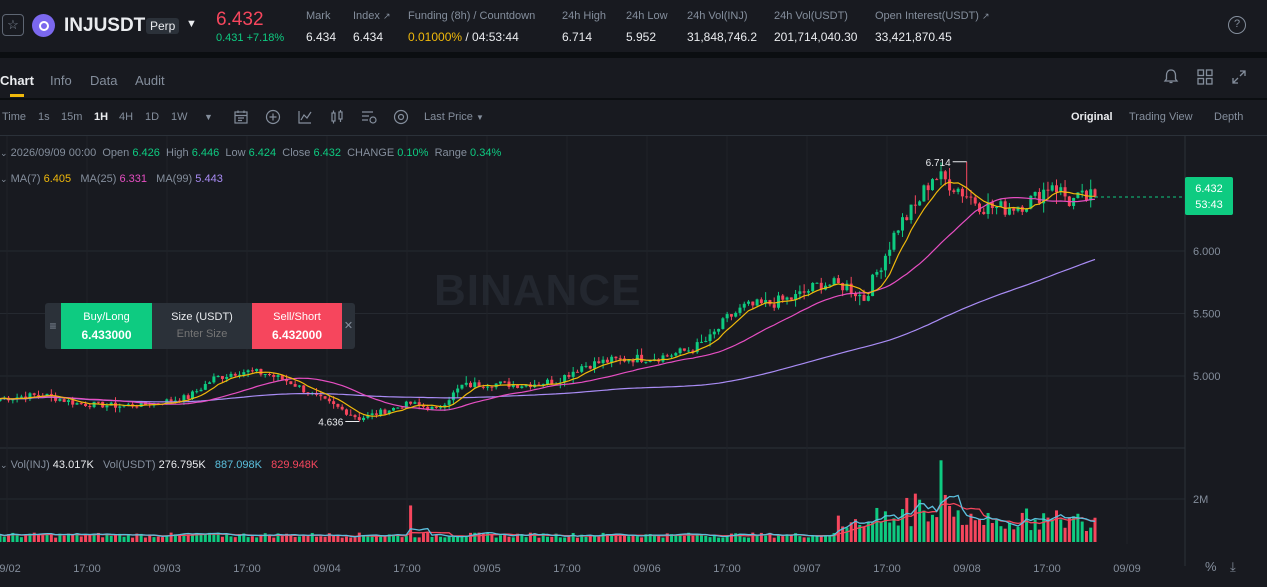 The height and width of the screenshot is (587, 1267). I want to click on calendar-icon, so click(241, 117).